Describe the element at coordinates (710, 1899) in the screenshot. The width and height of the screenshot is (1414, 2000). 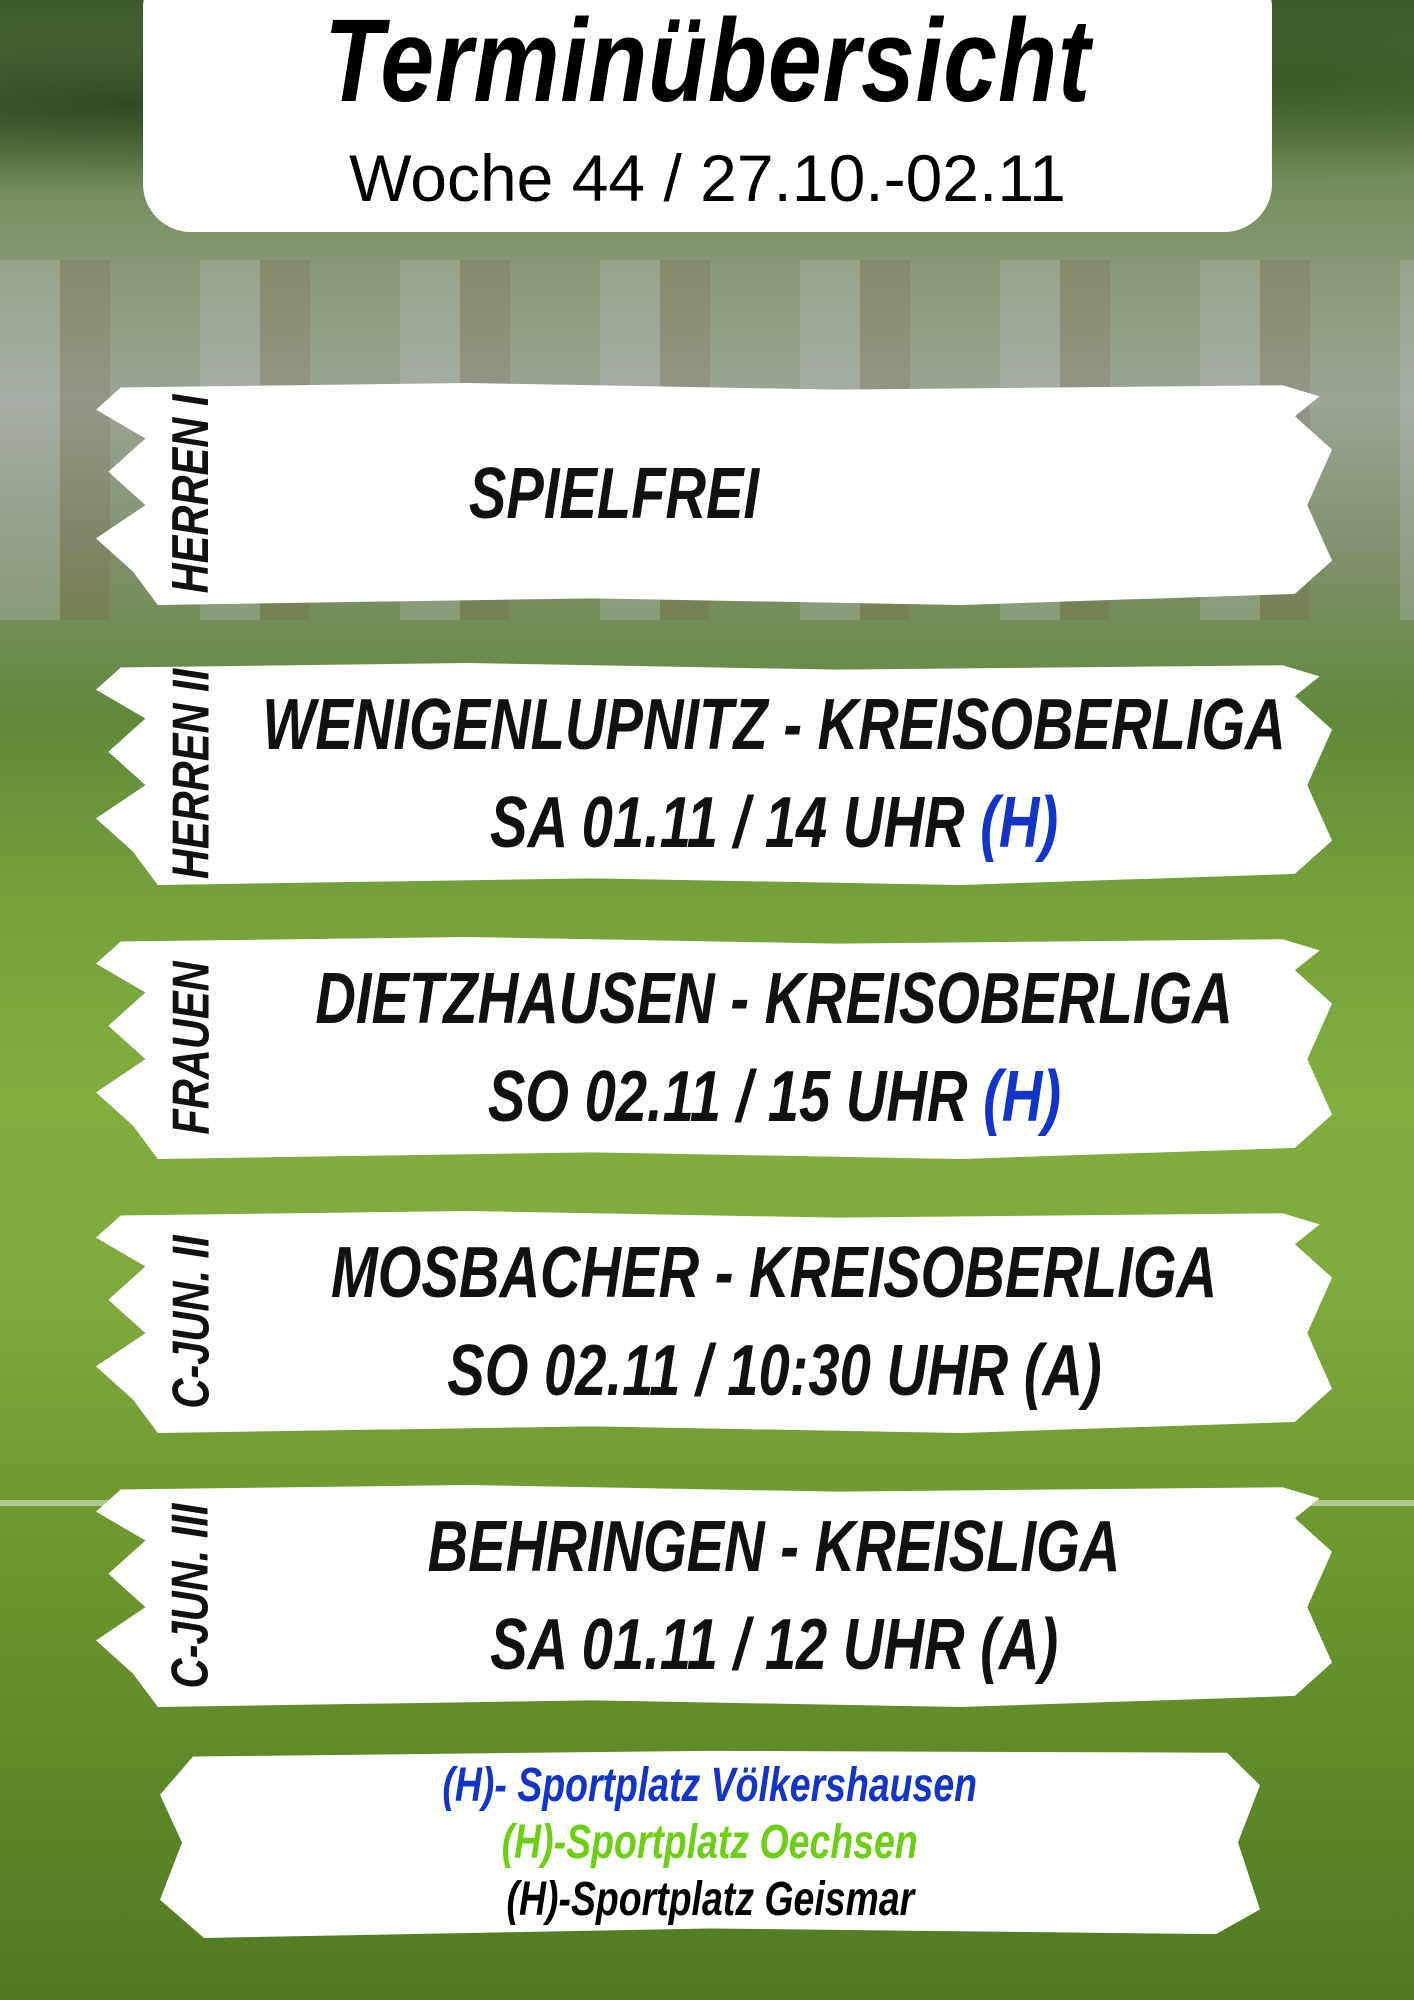
I see `legend-item-geismar: (H)-Sportplatz Geismar` at that location.